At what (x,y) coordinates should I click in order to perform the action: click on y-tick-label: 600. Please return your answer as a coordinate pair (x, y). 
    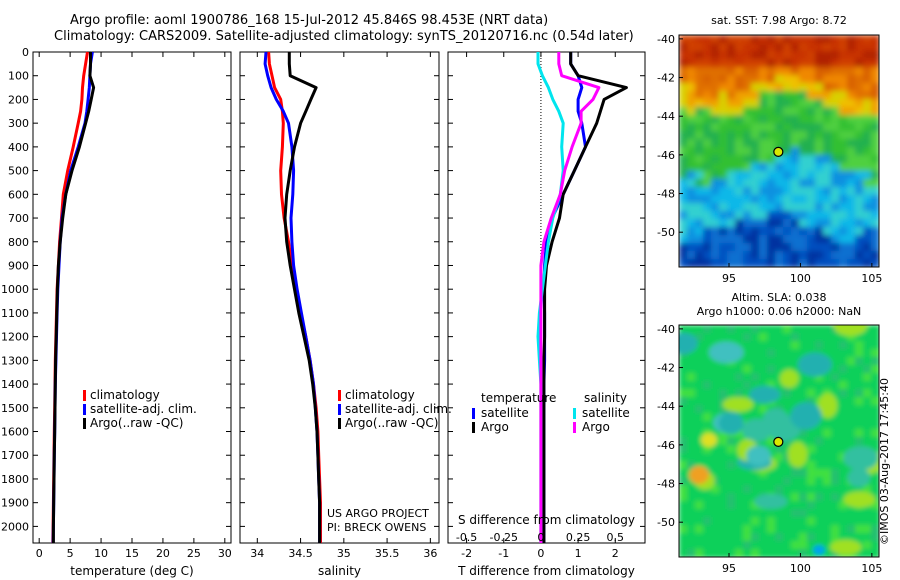
    Looking at the image, I should click on (18, 194).